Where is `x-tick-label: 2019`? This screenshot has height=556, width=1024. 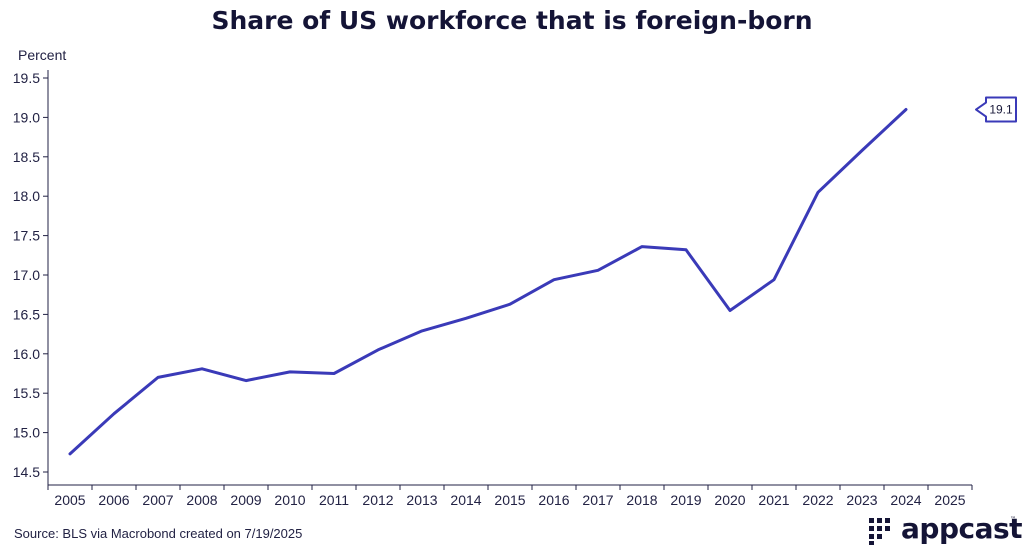
x-tick-label: 2019 is located at coordinates (685, 500).